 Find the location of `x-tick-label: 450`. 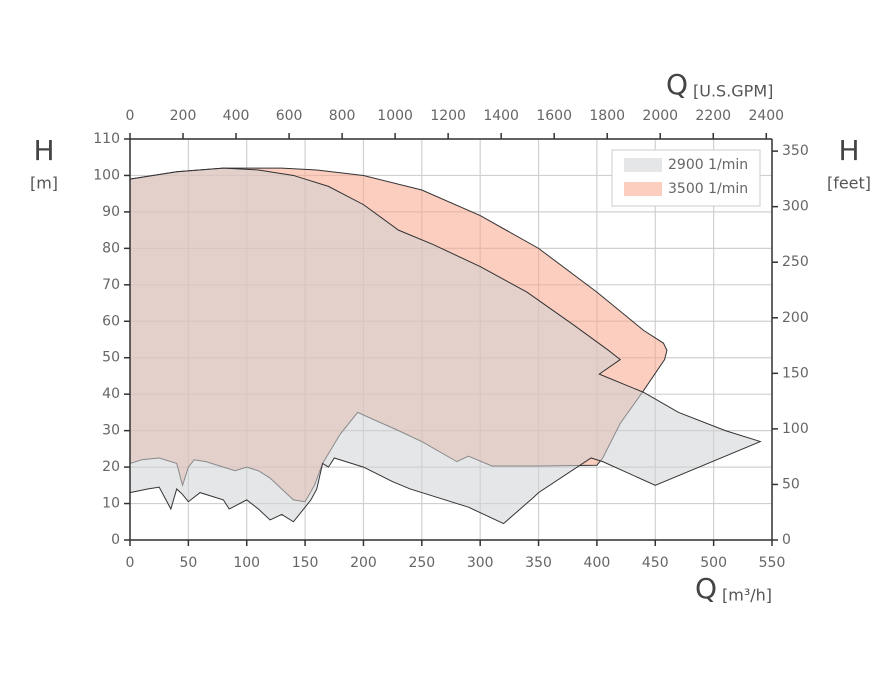

x-tick-label: 450 is located at coordinates (655, 563).